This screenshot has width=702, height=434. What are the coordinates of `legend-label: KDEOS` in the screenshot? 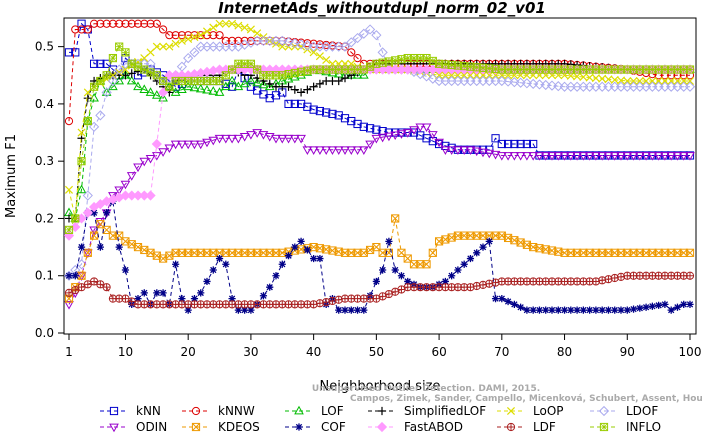 It's located at (239, 427).